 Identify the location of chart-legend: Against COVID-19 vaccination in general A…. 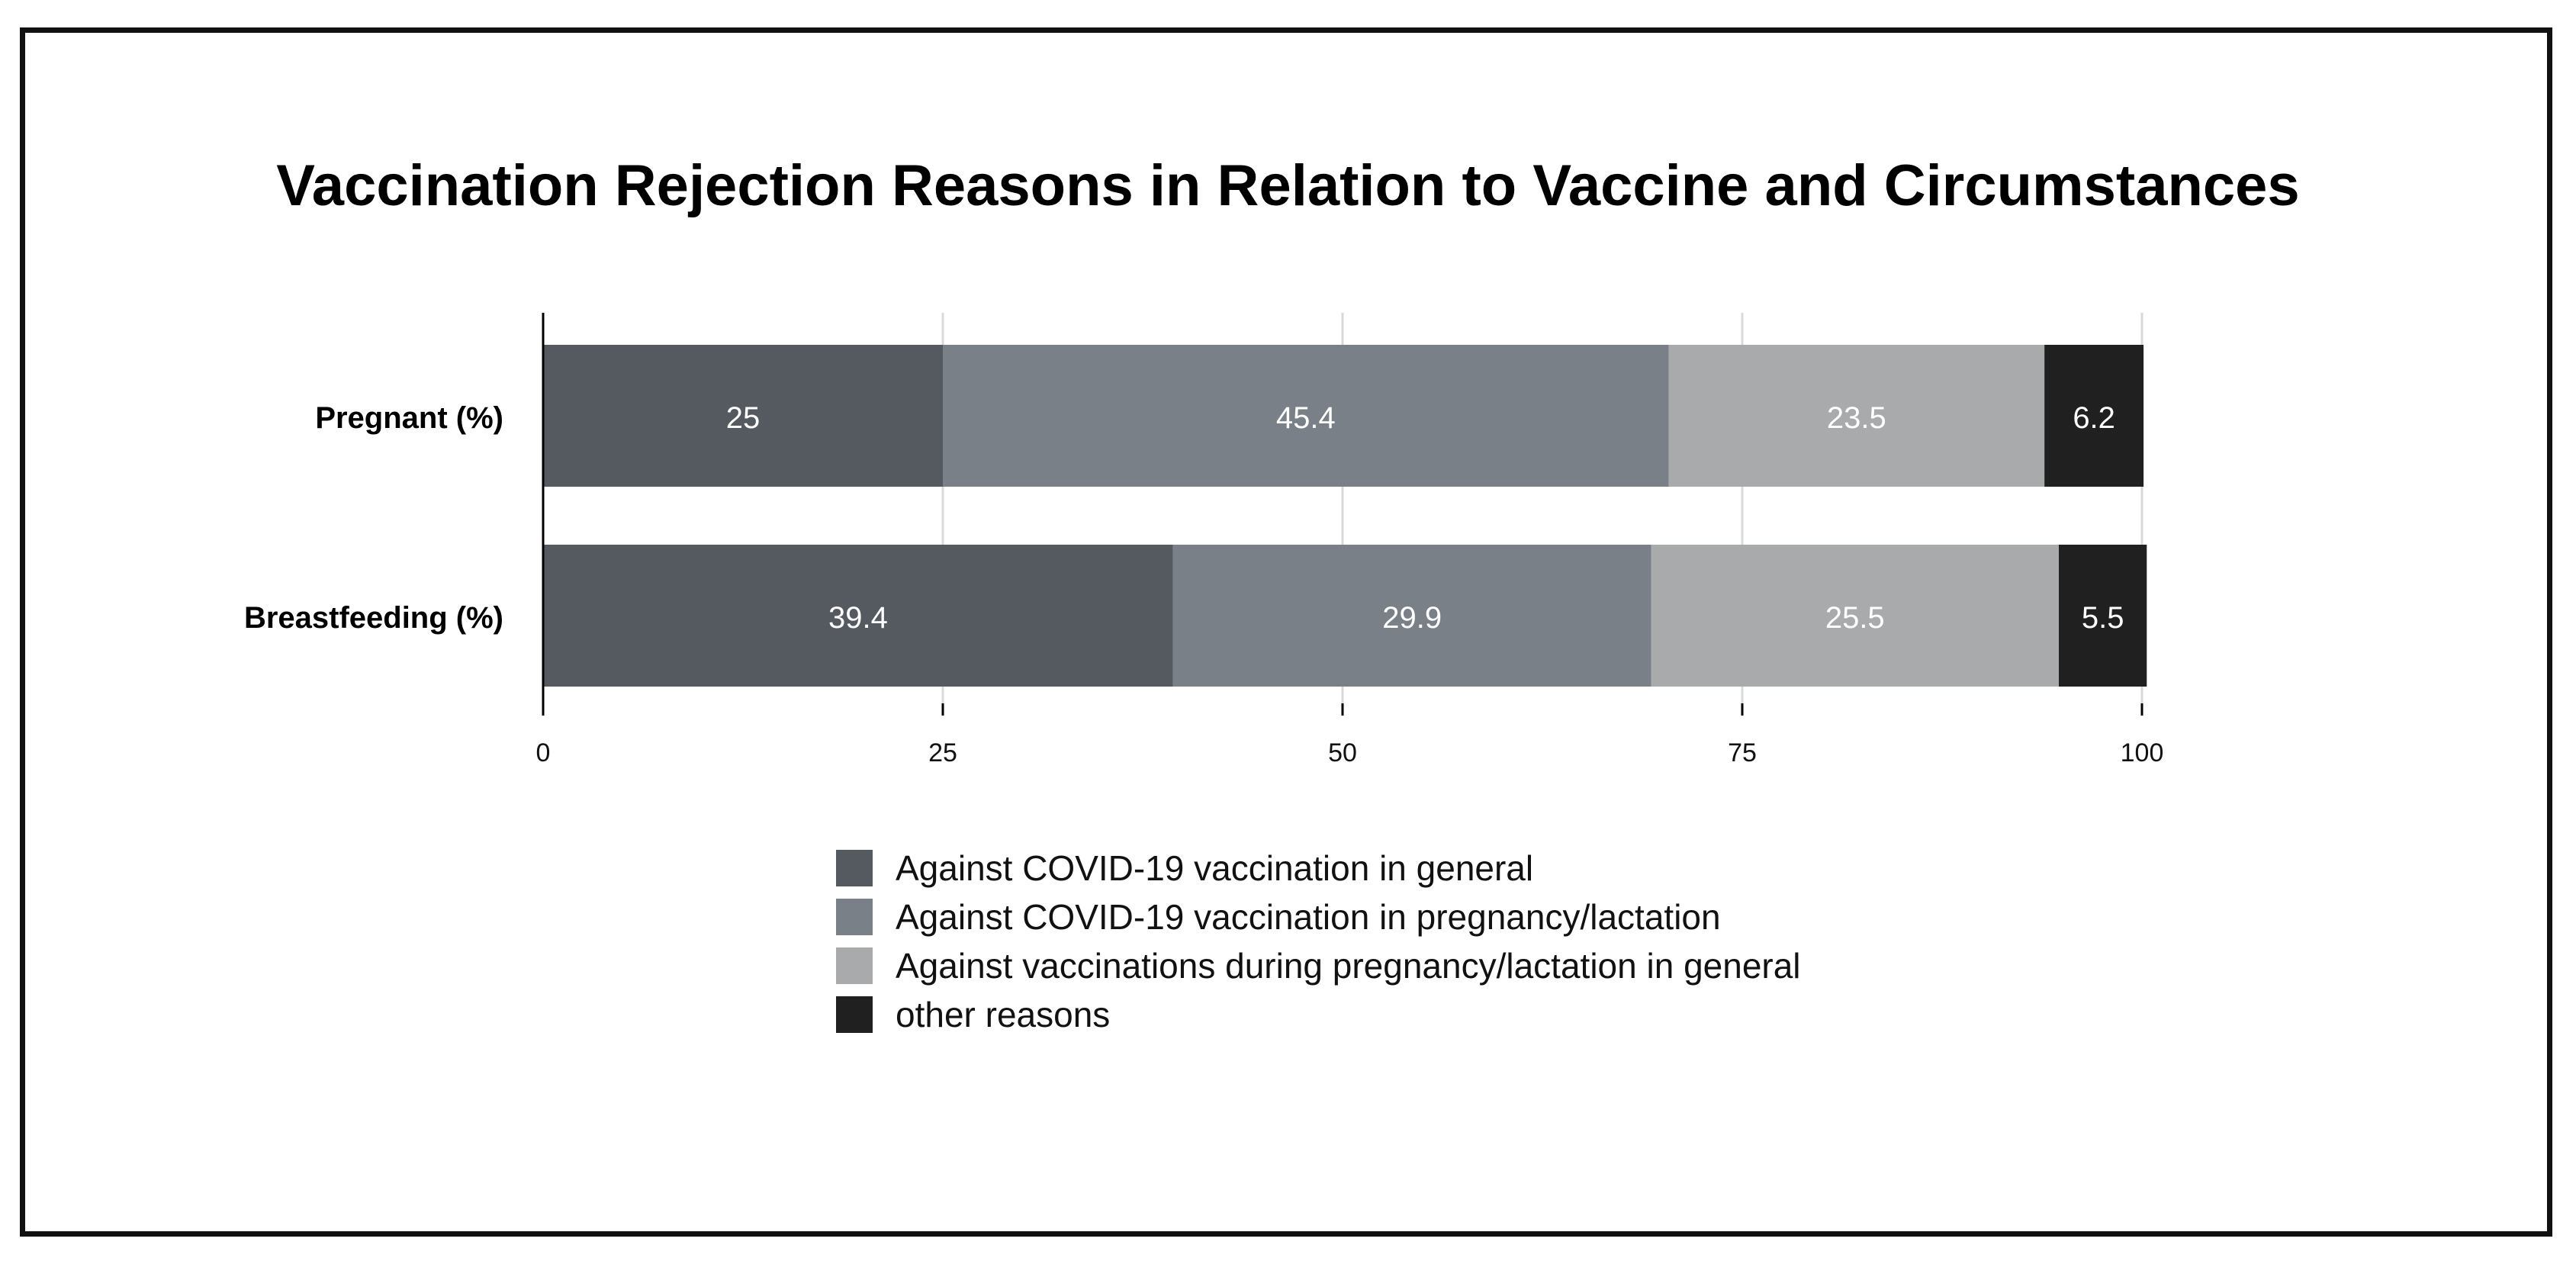
(1318, 941).